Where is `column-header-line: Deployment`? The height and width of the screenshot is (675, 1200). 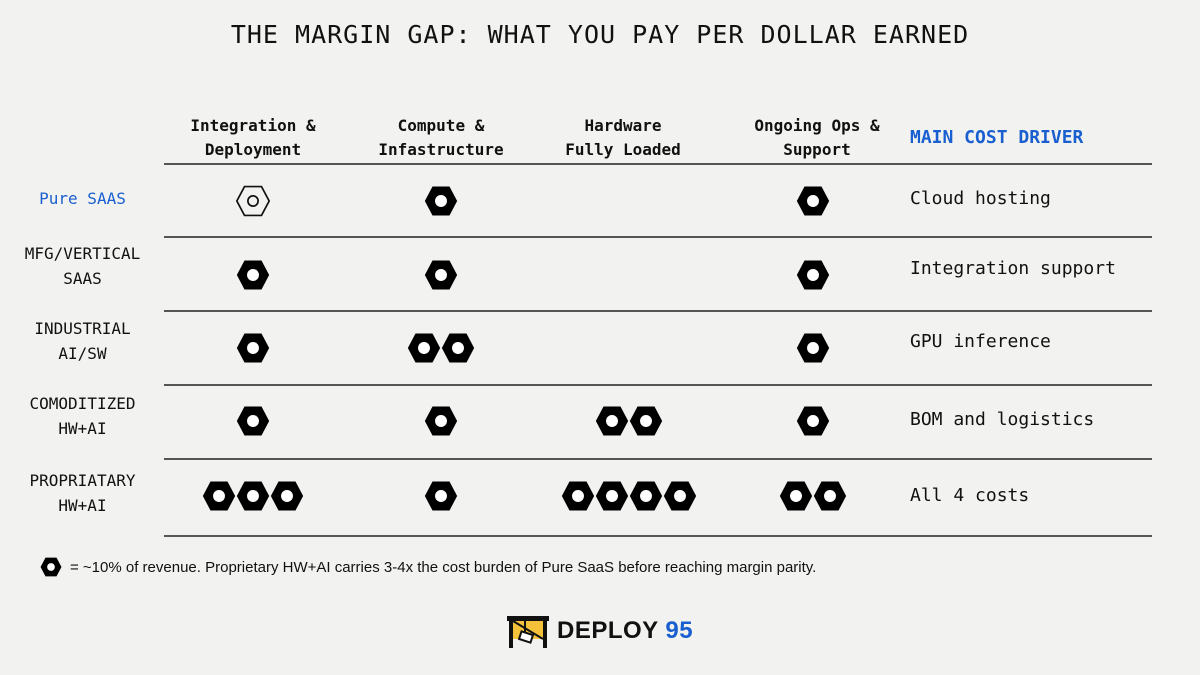
column-header-line: Deployment is located at coordinates (253, 149).